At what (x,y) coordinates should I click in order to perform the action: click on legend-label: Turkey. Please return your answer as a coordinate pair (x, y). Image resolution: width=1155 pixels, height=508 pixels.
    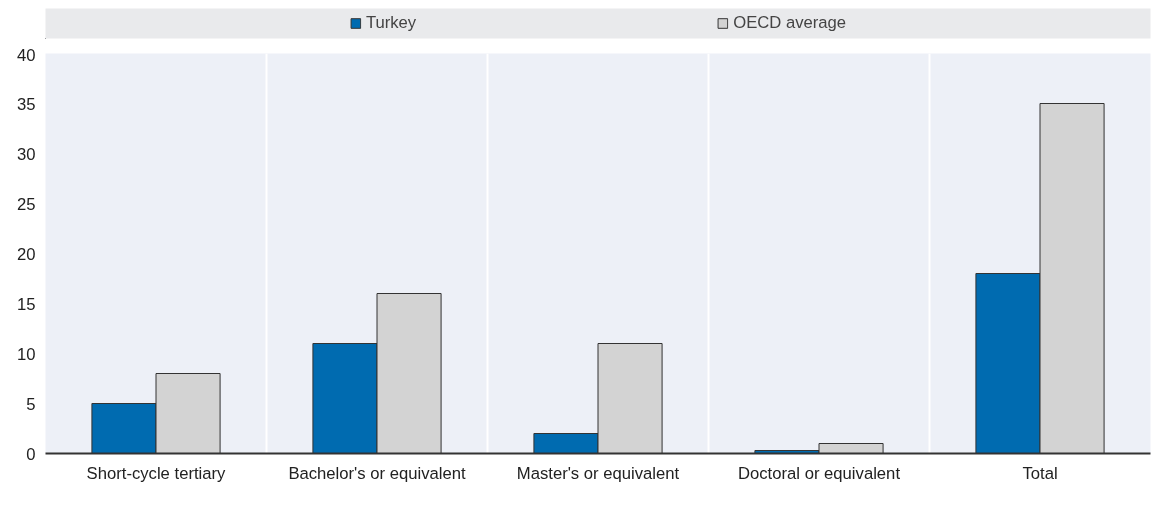
    Looking at the image, I should click on (391, 23).